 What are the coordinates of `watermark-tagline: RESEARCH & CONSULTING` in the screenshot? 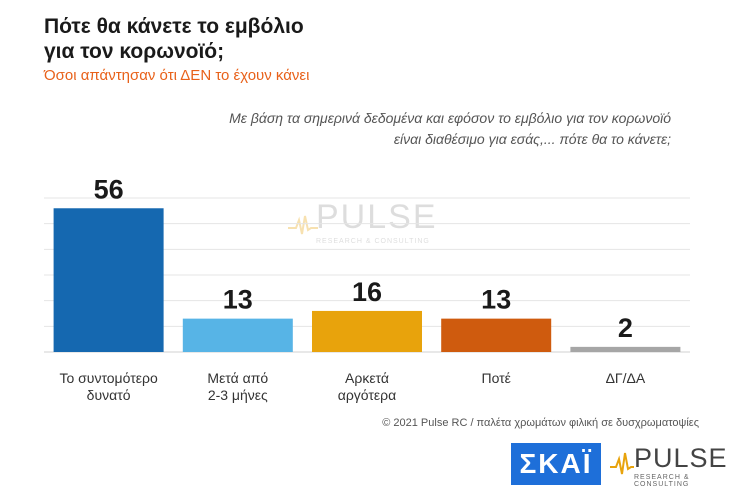 It's located at (373, 241).